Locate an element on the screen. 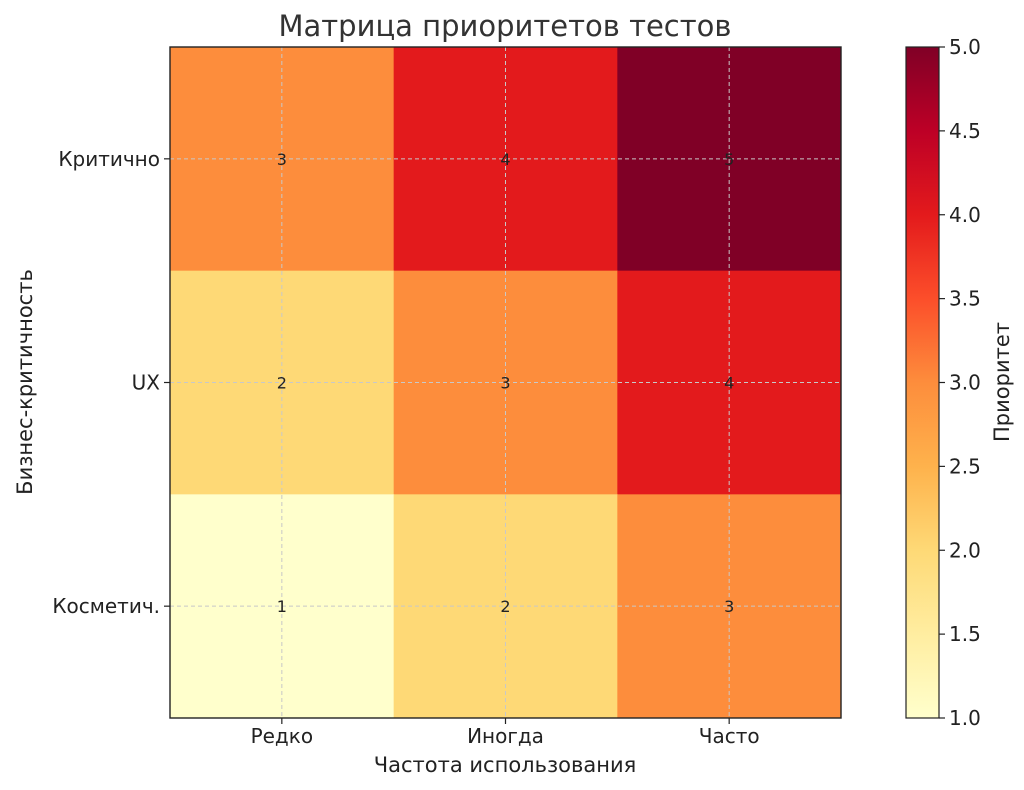  y-tick-label: UX is located at coordinates (146, 383).